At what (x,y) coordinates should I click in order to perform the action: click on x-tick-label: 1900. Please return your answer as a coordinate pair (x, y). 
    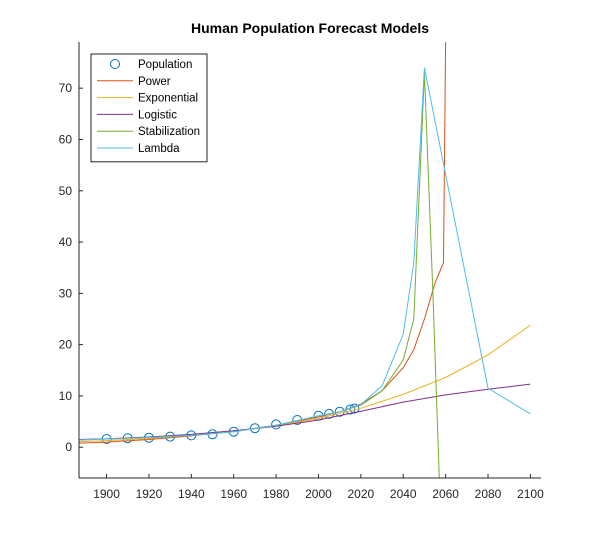
    Looking at the image, I should click on (106, 494).